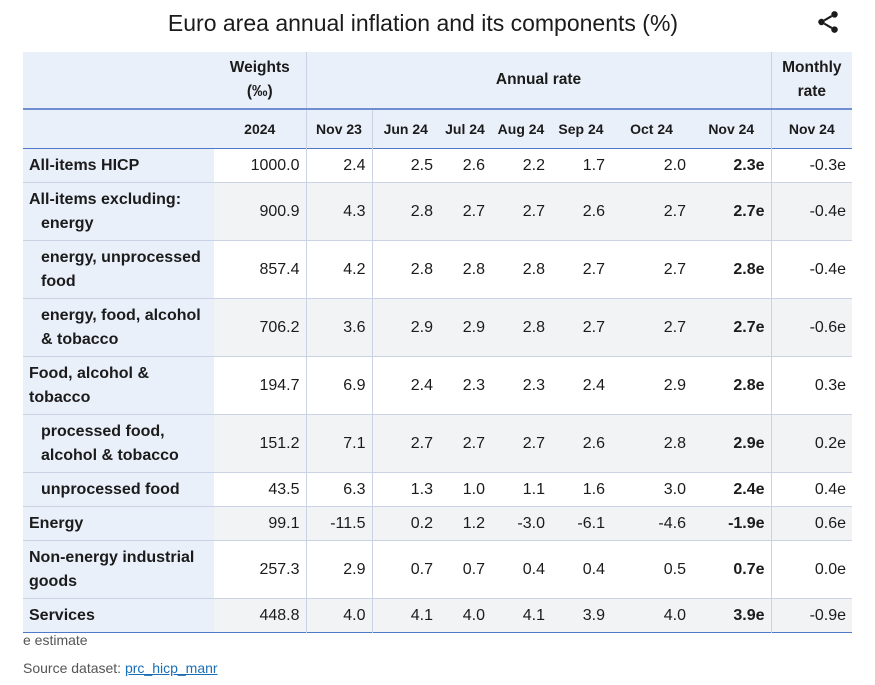 The width and height of the screenshot is (875, 685). What do you see at coordinates (581, 523) in the screenshot?
I see `value-cell: -6.1` at bounding box center [581, 523].